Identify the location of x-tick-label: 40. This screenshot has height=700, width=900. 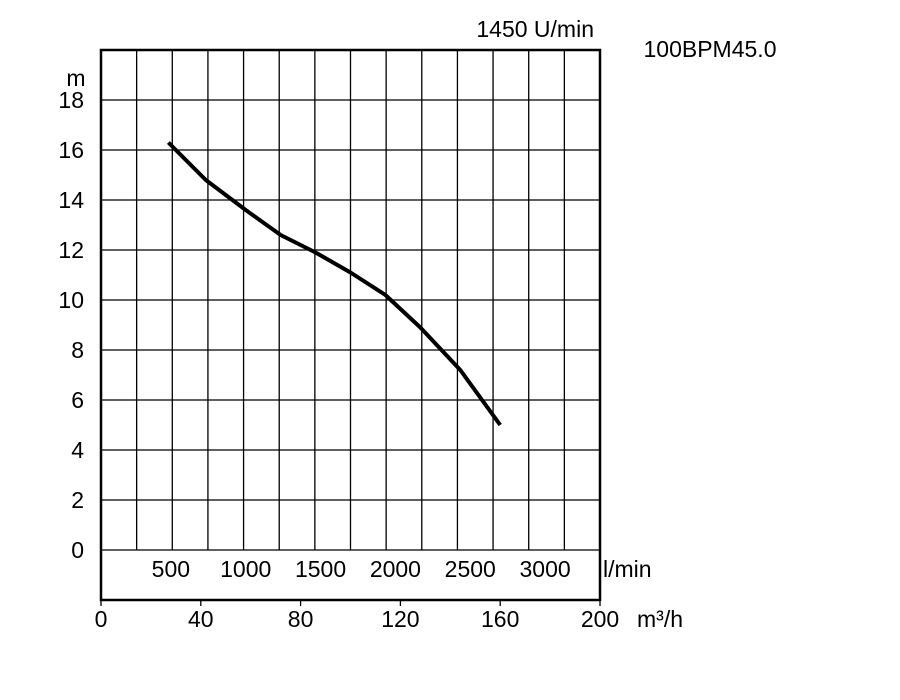
(201, 619).